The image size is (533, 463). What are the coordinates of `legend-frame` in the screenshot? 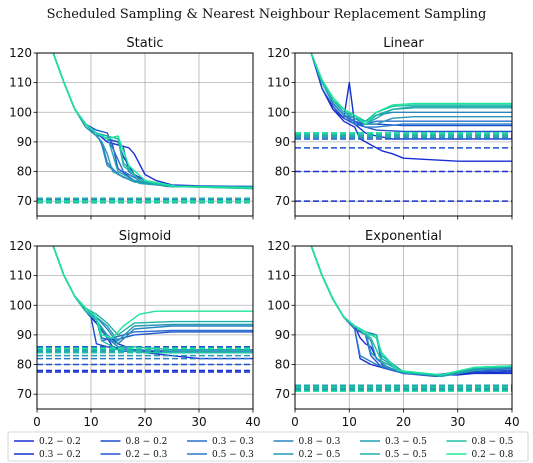 It's located at (268, 446).